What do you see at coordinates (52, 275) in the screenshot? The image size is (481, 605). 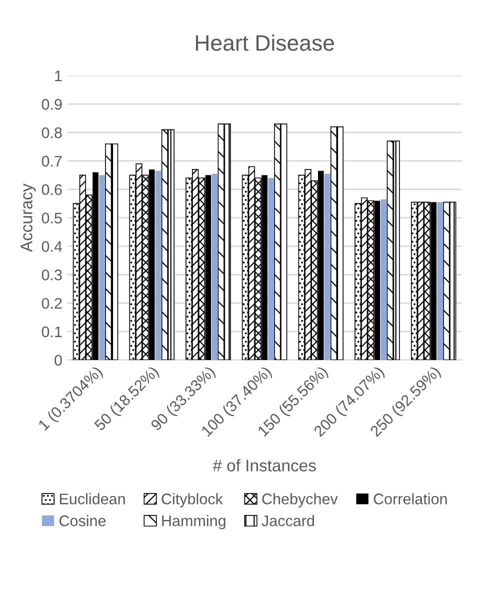 I see `y-tick-label: 0.3` at bounding box center [52, 275].